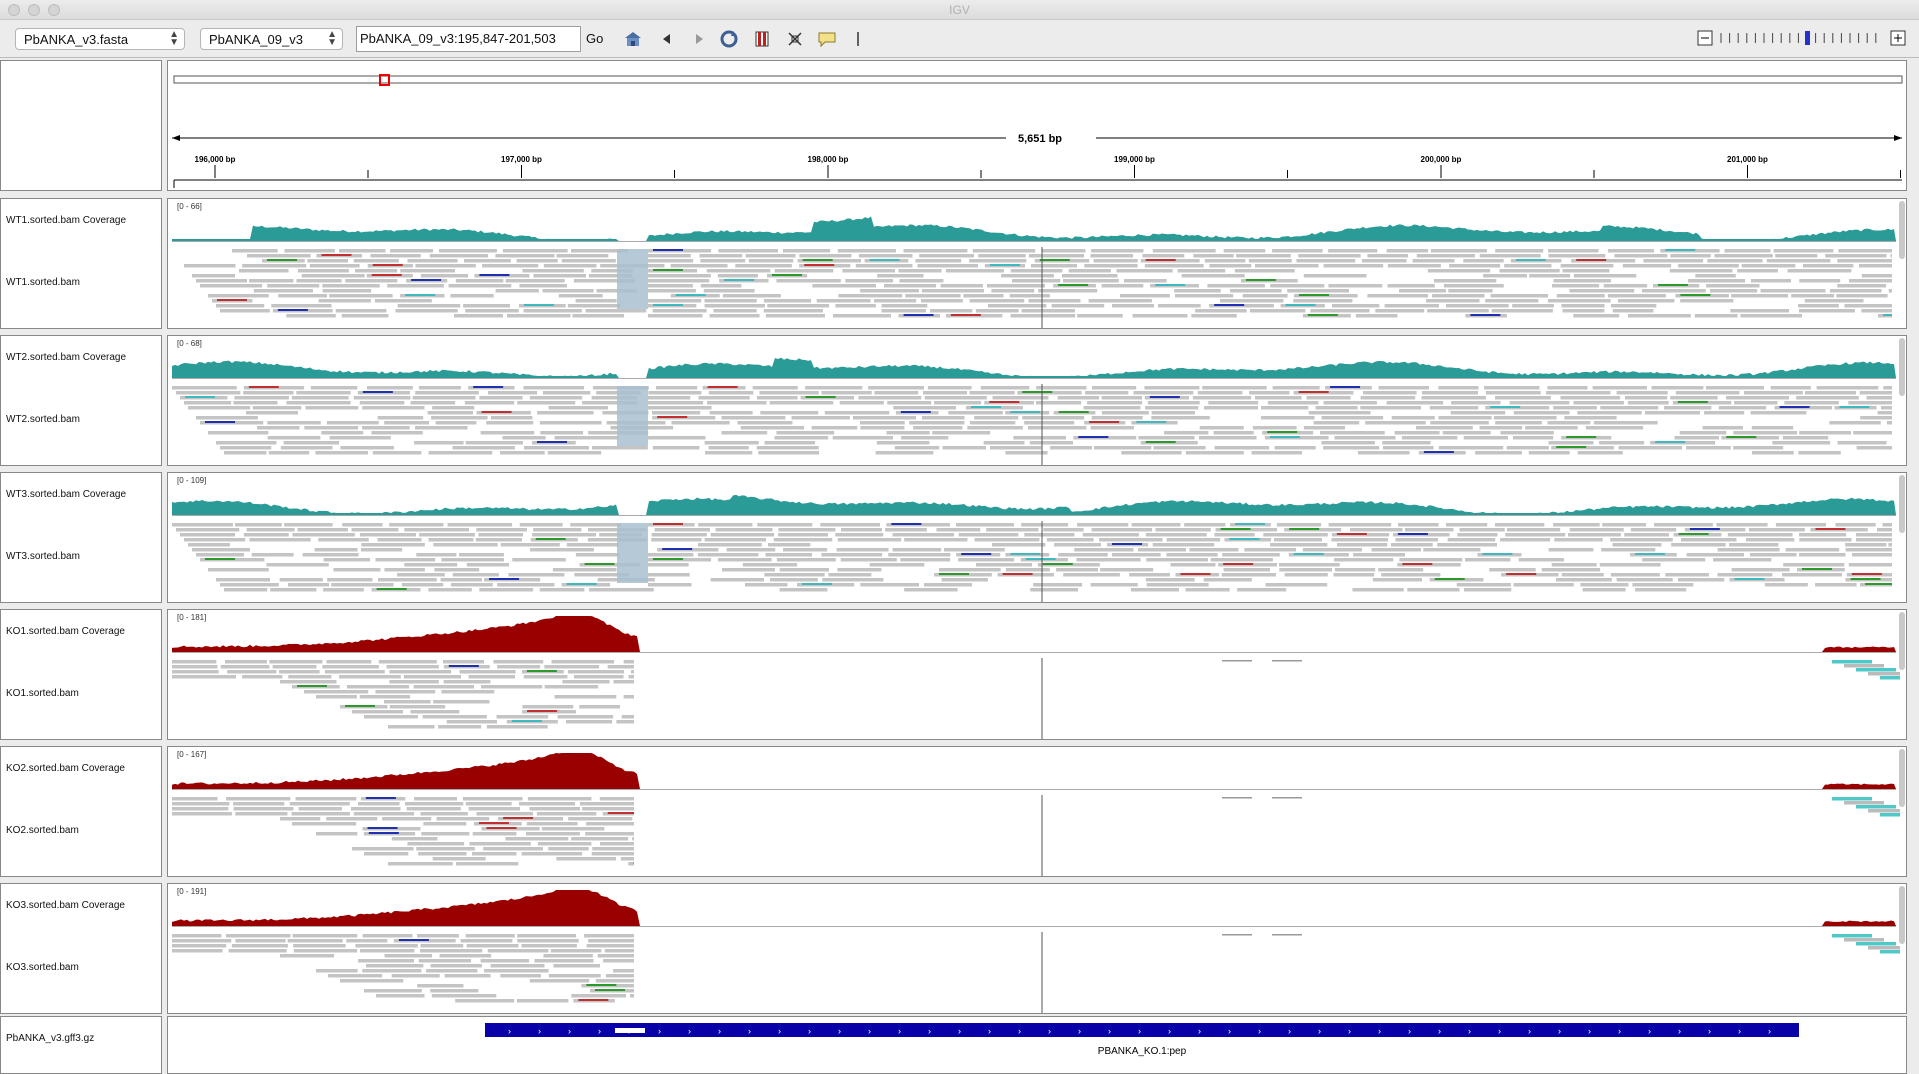 The image size is (1919, 1074). Describe the element at coordinates (189, 206) in the screenshot. I see `coverage-range-label: [0 - 66]` at that location.